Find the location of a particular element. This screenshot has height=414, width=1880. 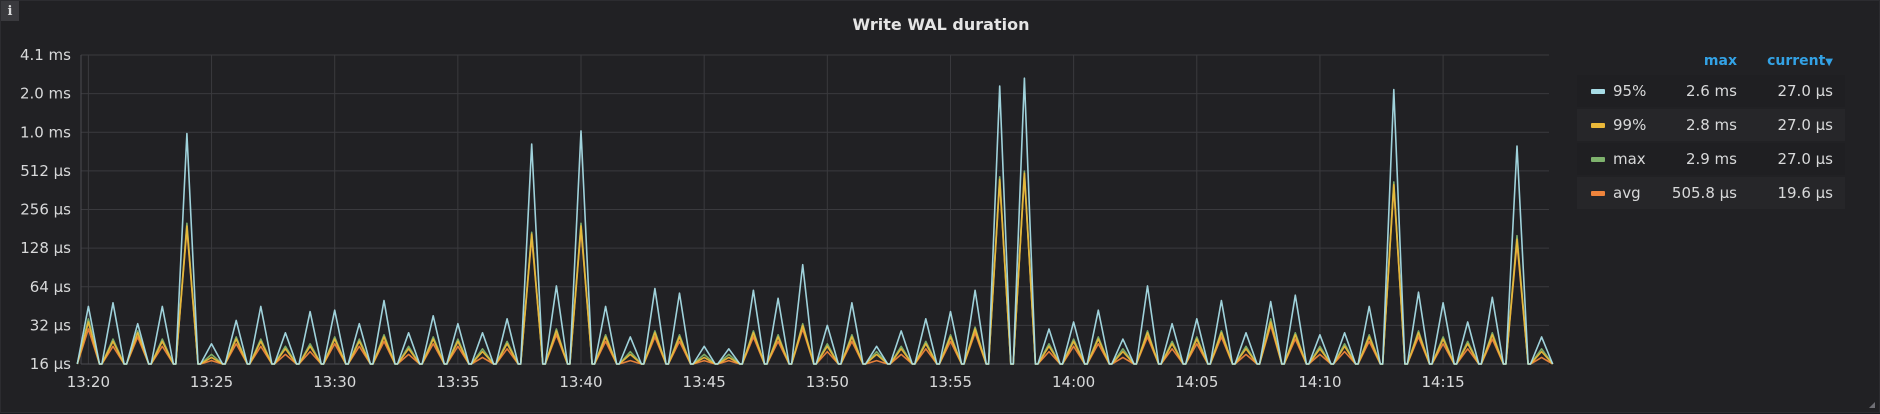

legend-series-current: 19.6 µs is located at coordinates (1805, 193).